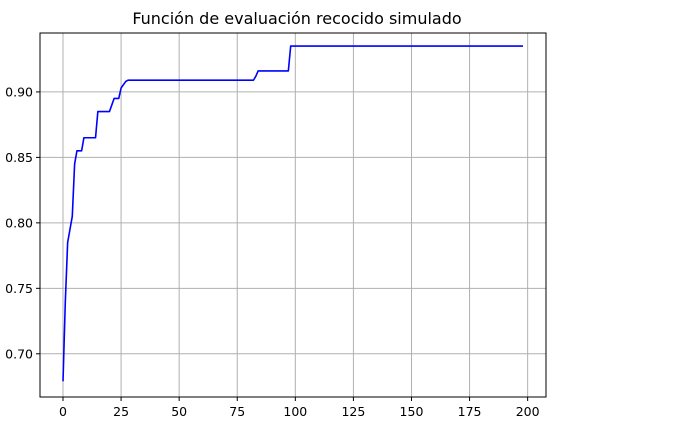 The height and width of the screenshot is (435, 699). Describe the element at coordinates (179, 411) in the screenshot. I see `x-tick-label: 50` at that location.